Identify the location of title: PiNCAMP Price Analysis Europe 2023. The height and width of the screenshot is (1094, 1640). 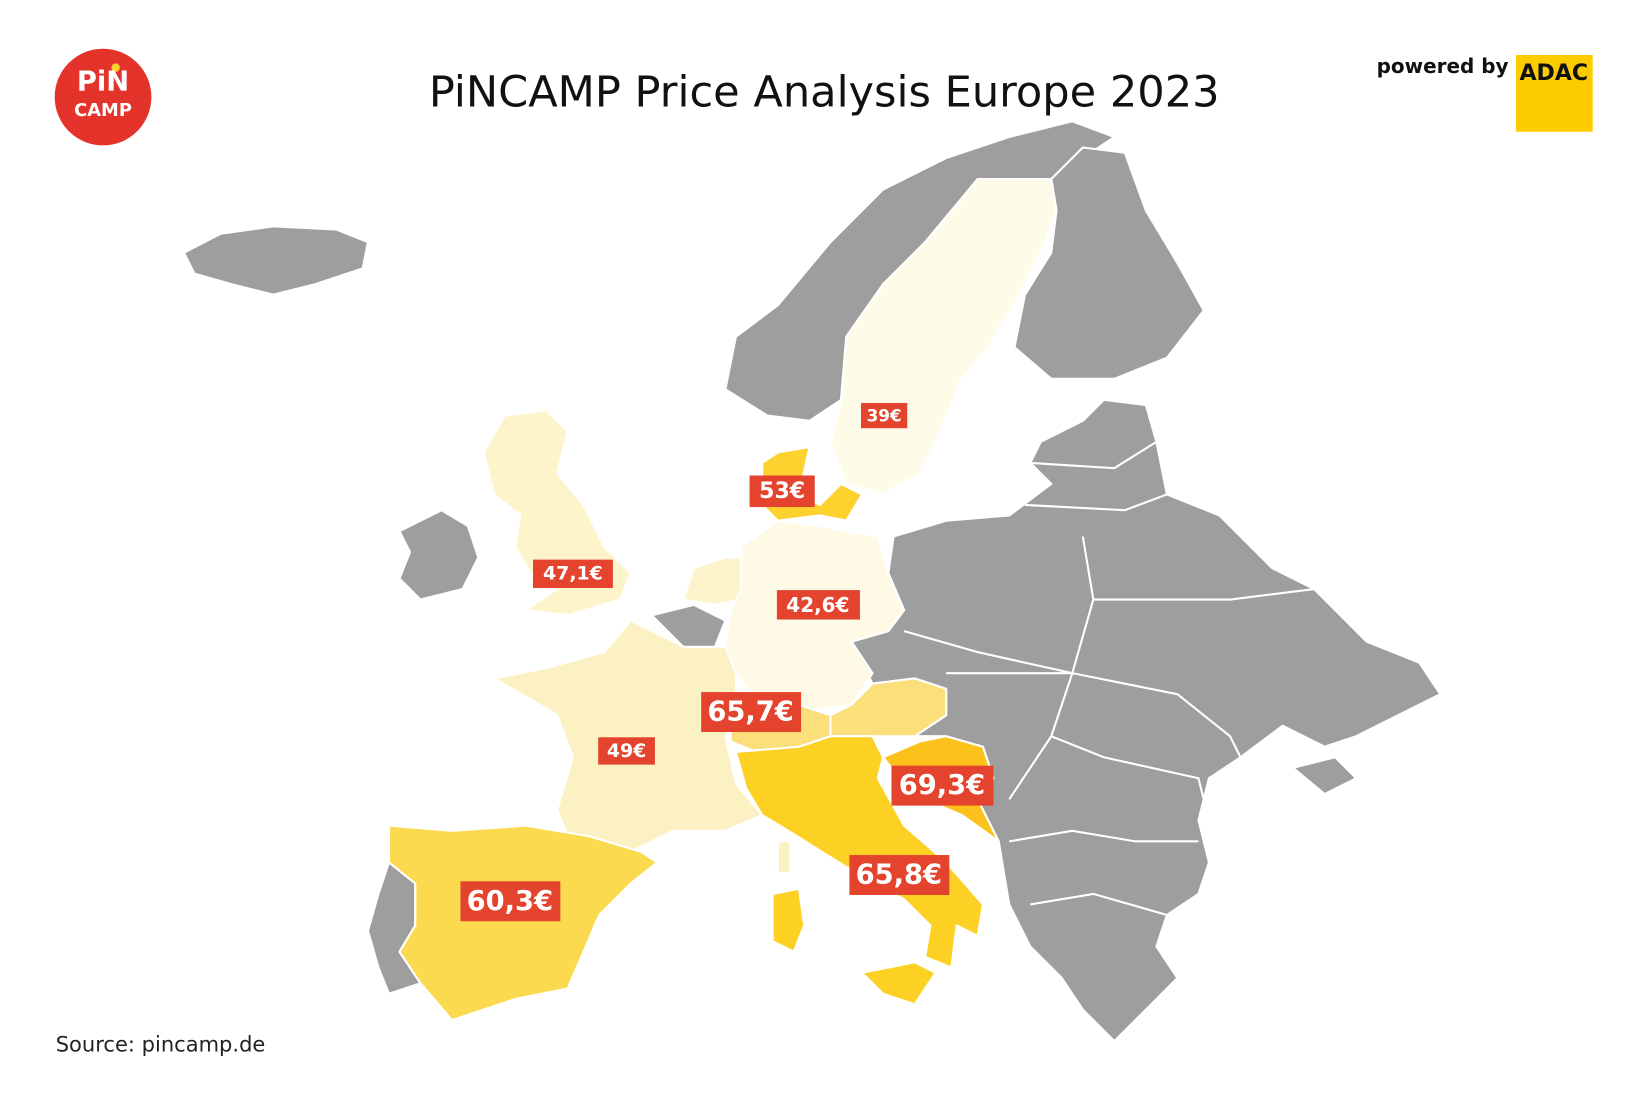
(824, 93).